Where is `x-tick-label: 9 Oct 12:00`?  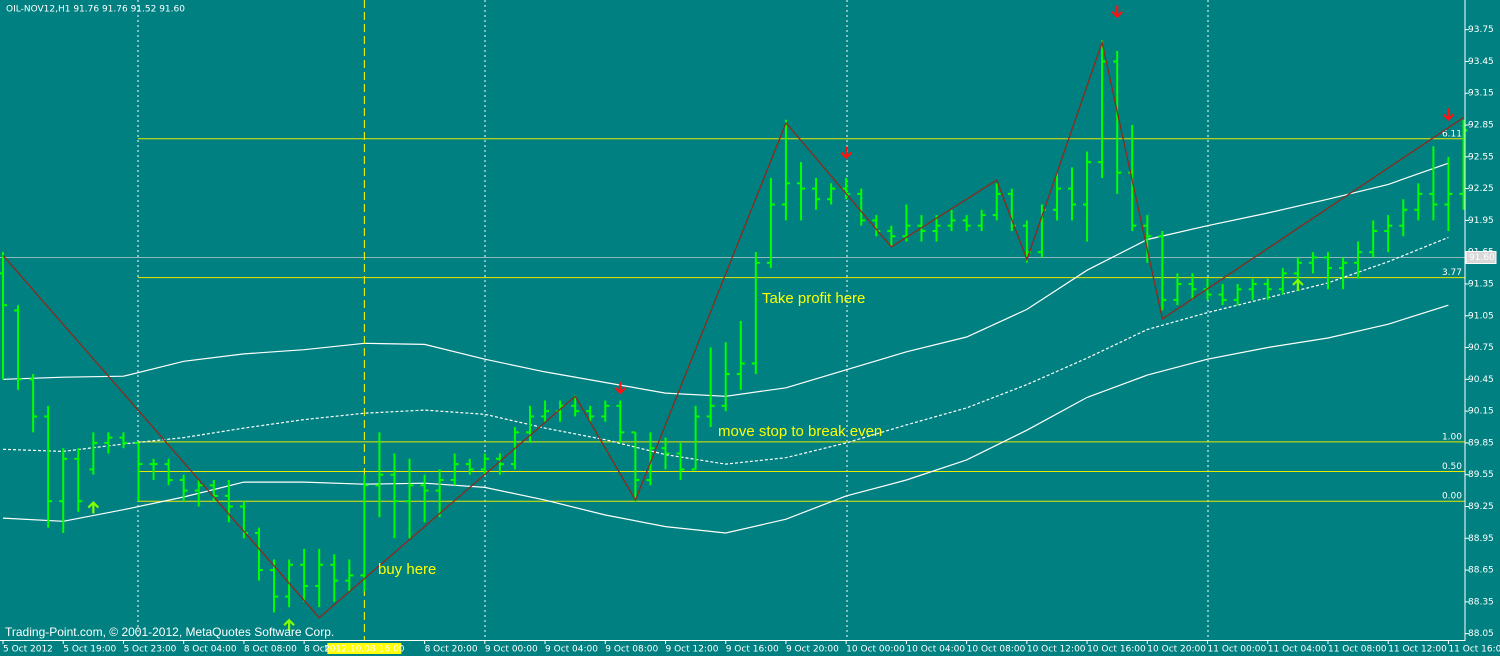 x-tick-label: 9 Oct 12:00 is located at coordinates (691, 650).